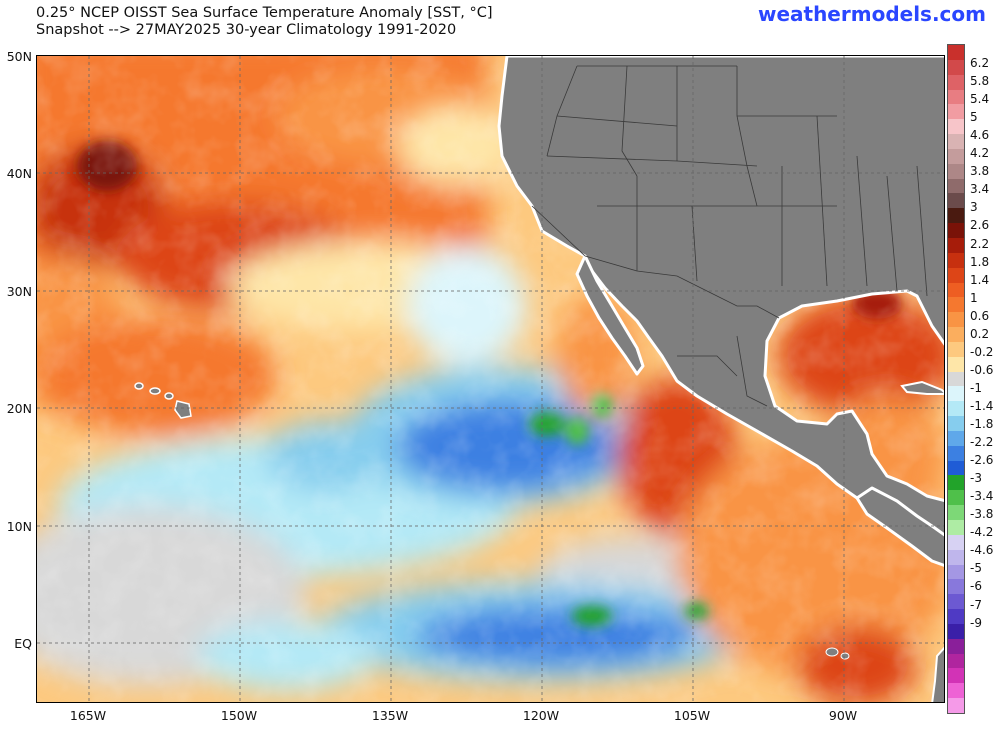 This screenshot has height=750, width=1000. What do you see at coordinates (974, 297) in the screenshot?
I see `colorbar-tick-label: 1` at bounding box center [974, 297].